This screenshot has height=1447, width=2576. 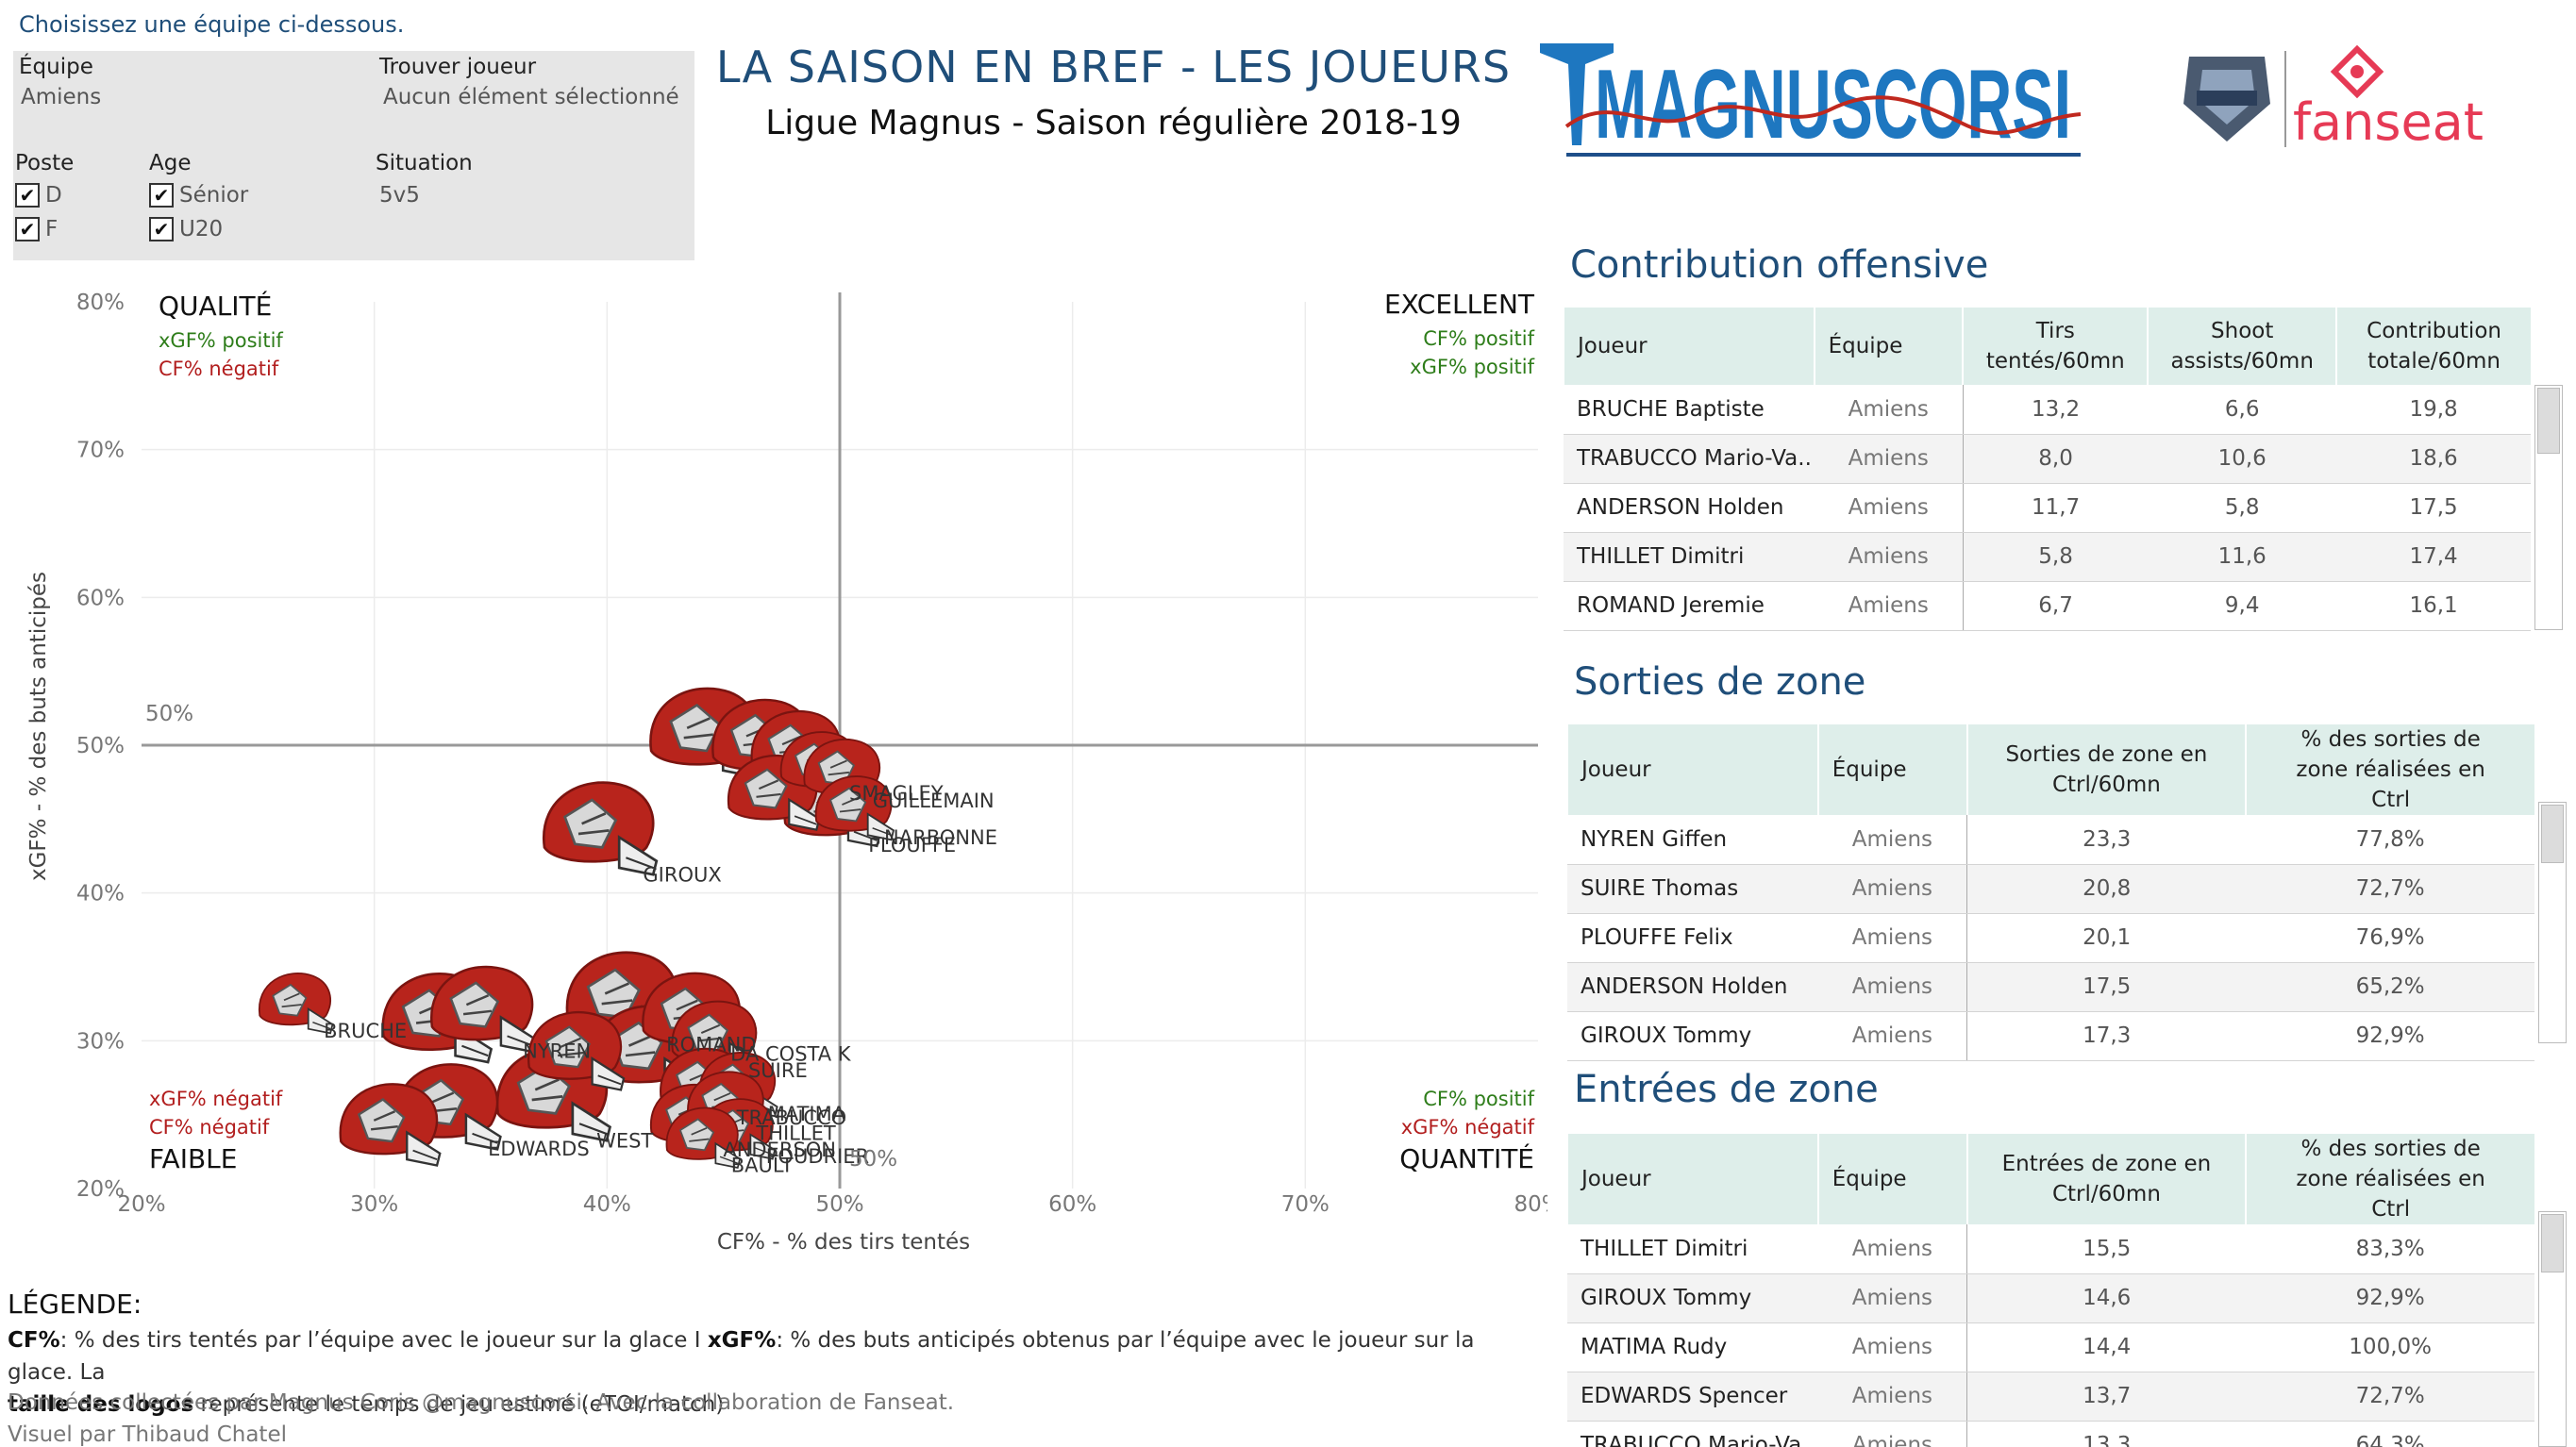 I want to click on exits-table-row: NYREN Giffen Amiens 23,3 77,8%, so click(x=2050, y=840).